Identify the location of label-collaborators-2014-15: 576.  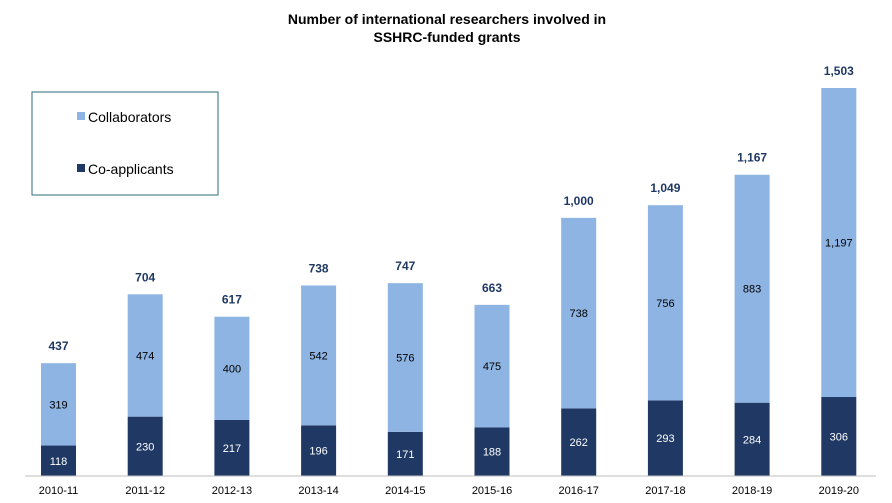
(405, 359).